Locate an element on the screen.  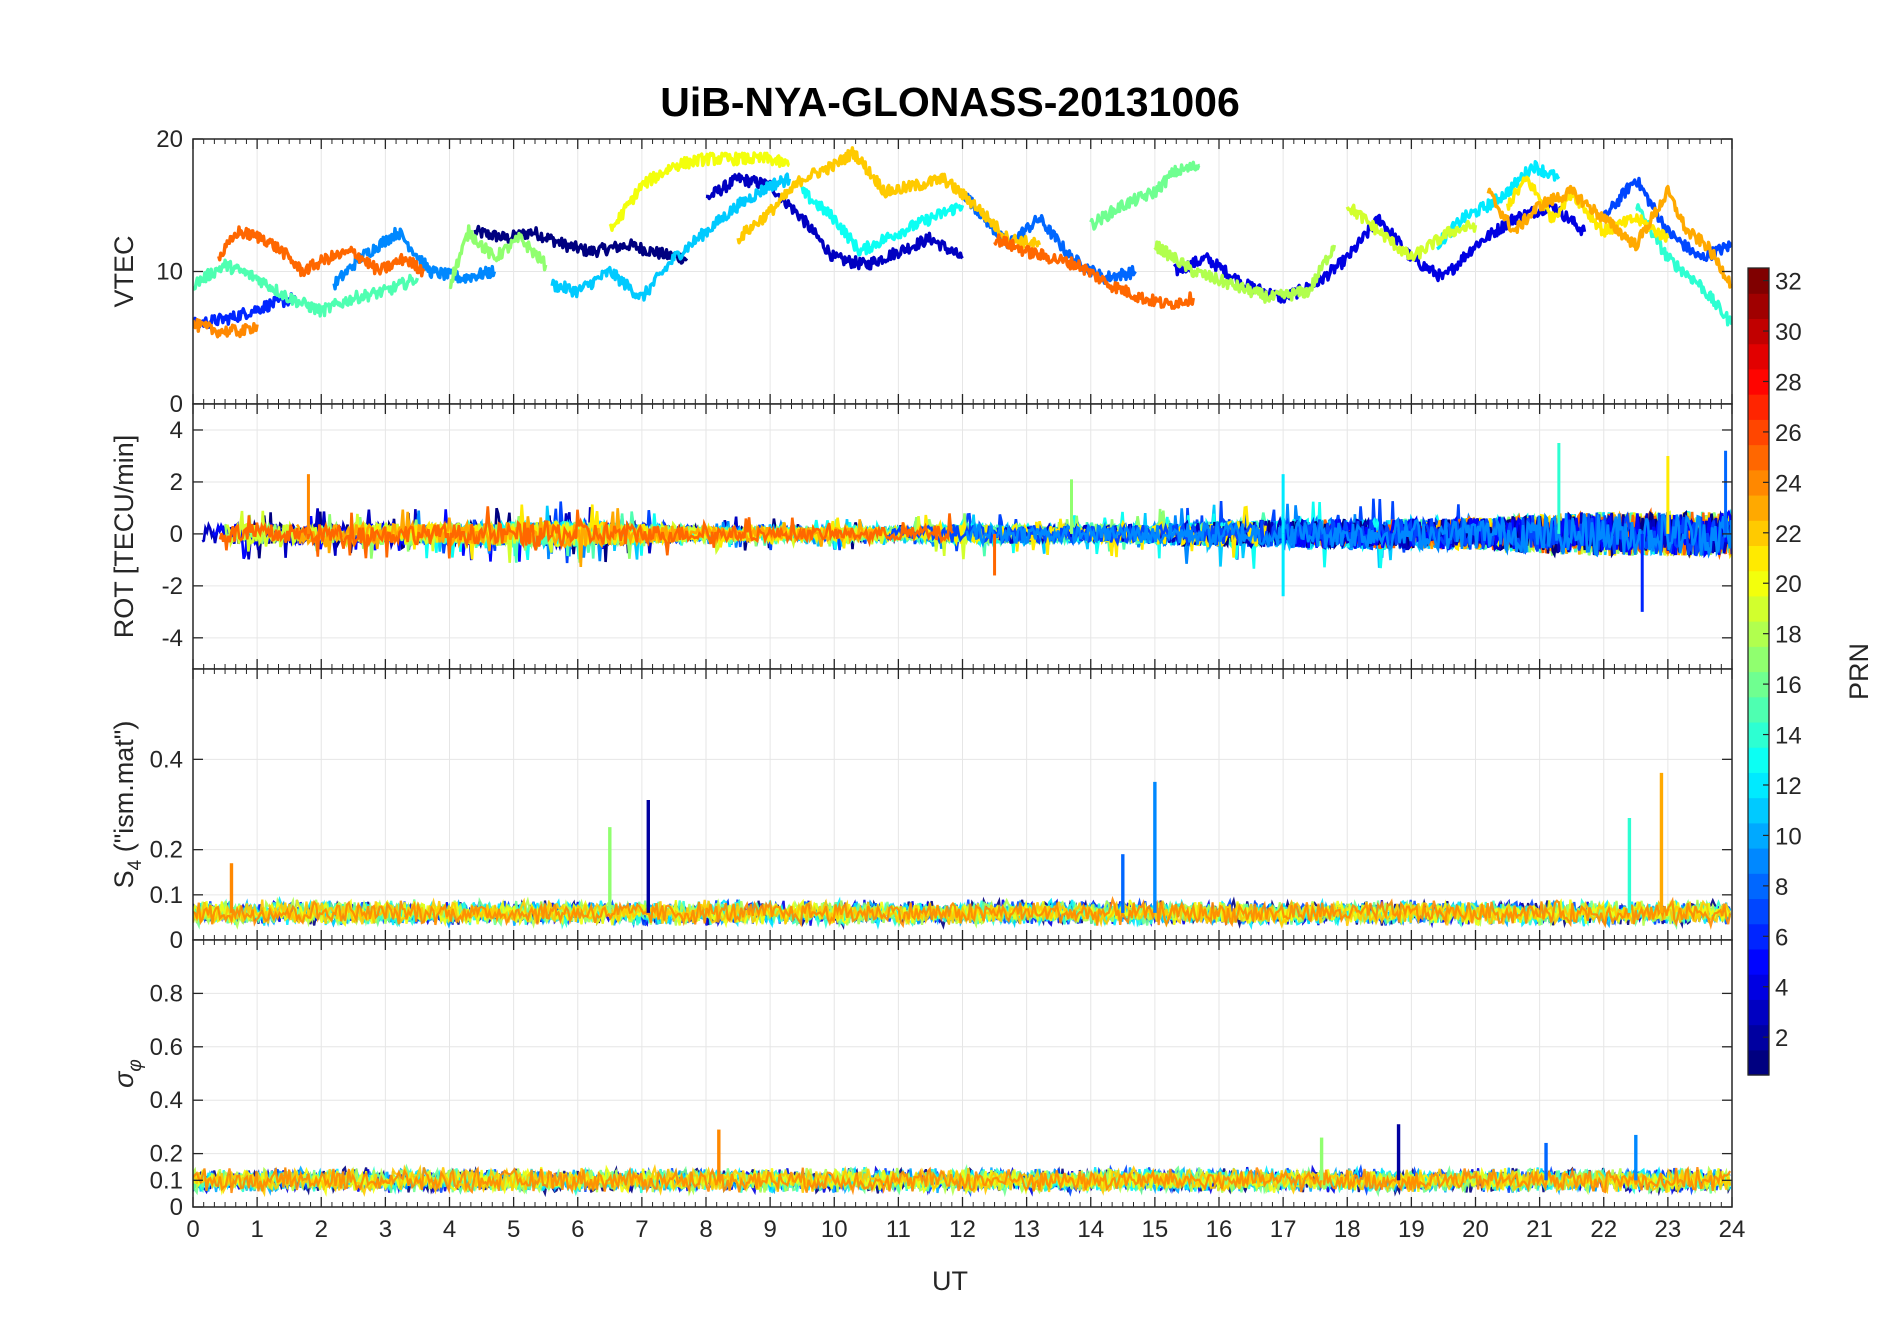
colorbar-tick-label: 2 is located at coordinates (1781, 1038).